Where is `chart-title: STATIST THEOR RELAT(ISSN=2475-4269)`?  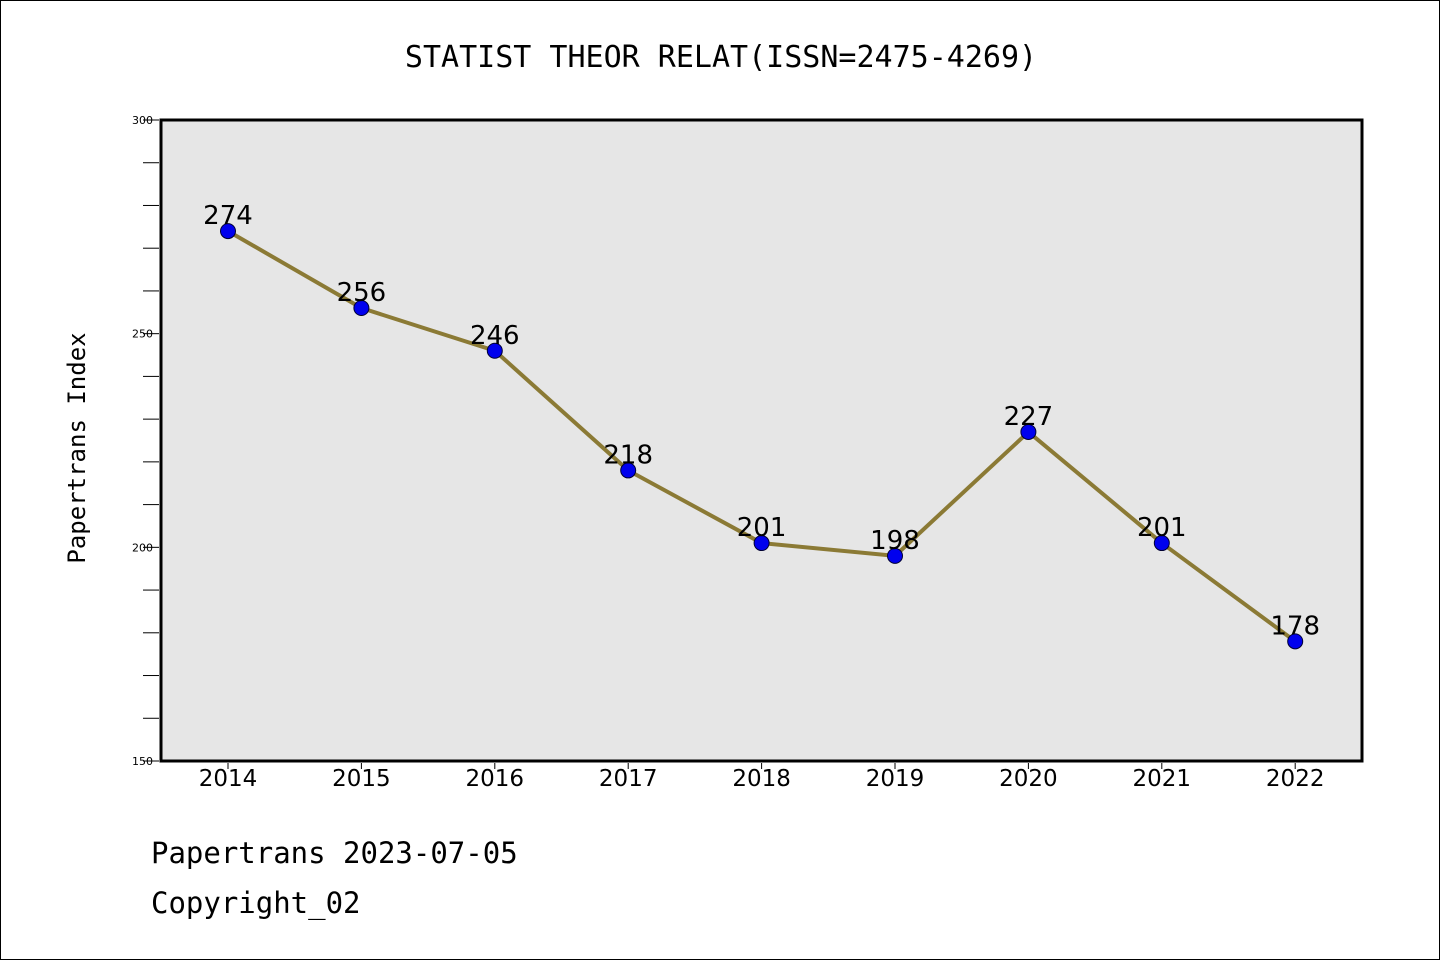 chart-title: STATIST THEOR RELAT(ISSN=2475-4269) is located at coordinates (721, 57).